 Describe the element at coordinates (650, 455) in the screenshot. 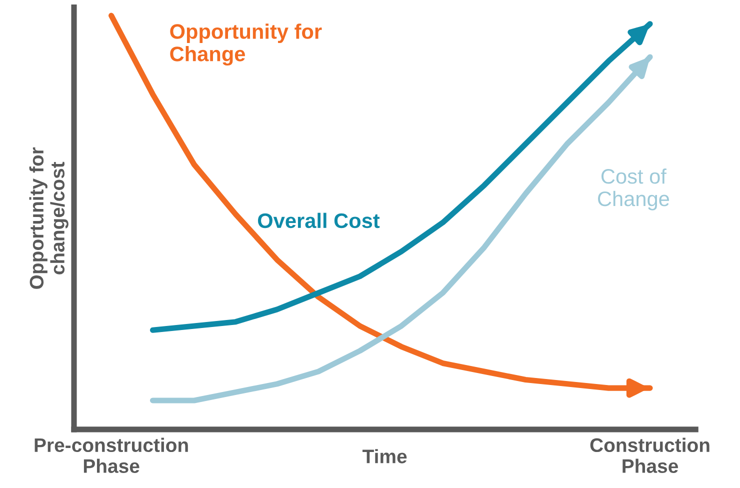

I see `x-tick-label: Construction Phase` at that location.